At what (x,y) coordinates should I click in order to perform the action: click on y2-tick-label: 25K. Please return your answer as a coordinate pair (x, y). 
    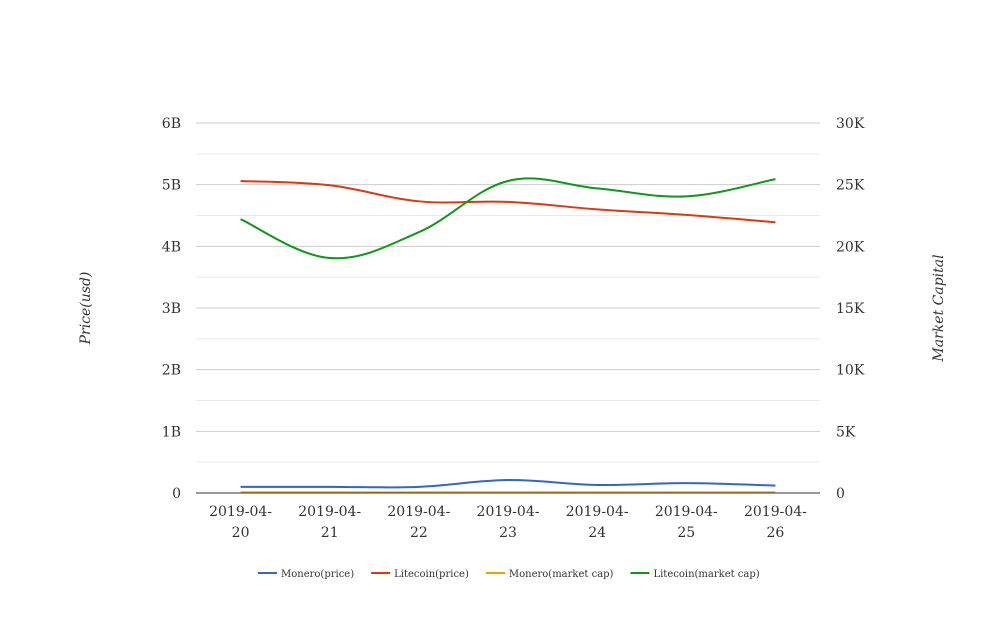
    Looking at the image, I should click on (850, 186).